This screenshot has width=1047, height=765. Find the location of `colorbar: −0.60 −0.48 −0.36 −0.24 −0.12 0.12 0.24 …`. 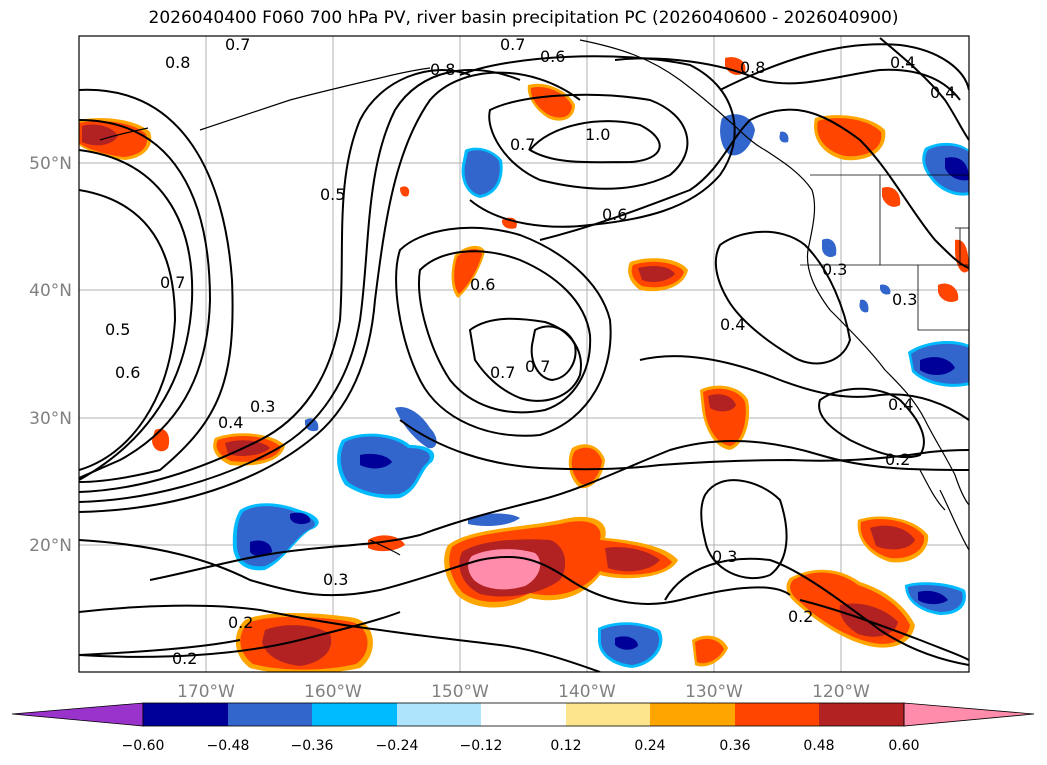

colorbar: −0.60 −0.48 −0.36 −0.24 −0.12 0.12 0.24 … is located at coordinates (523, 728).